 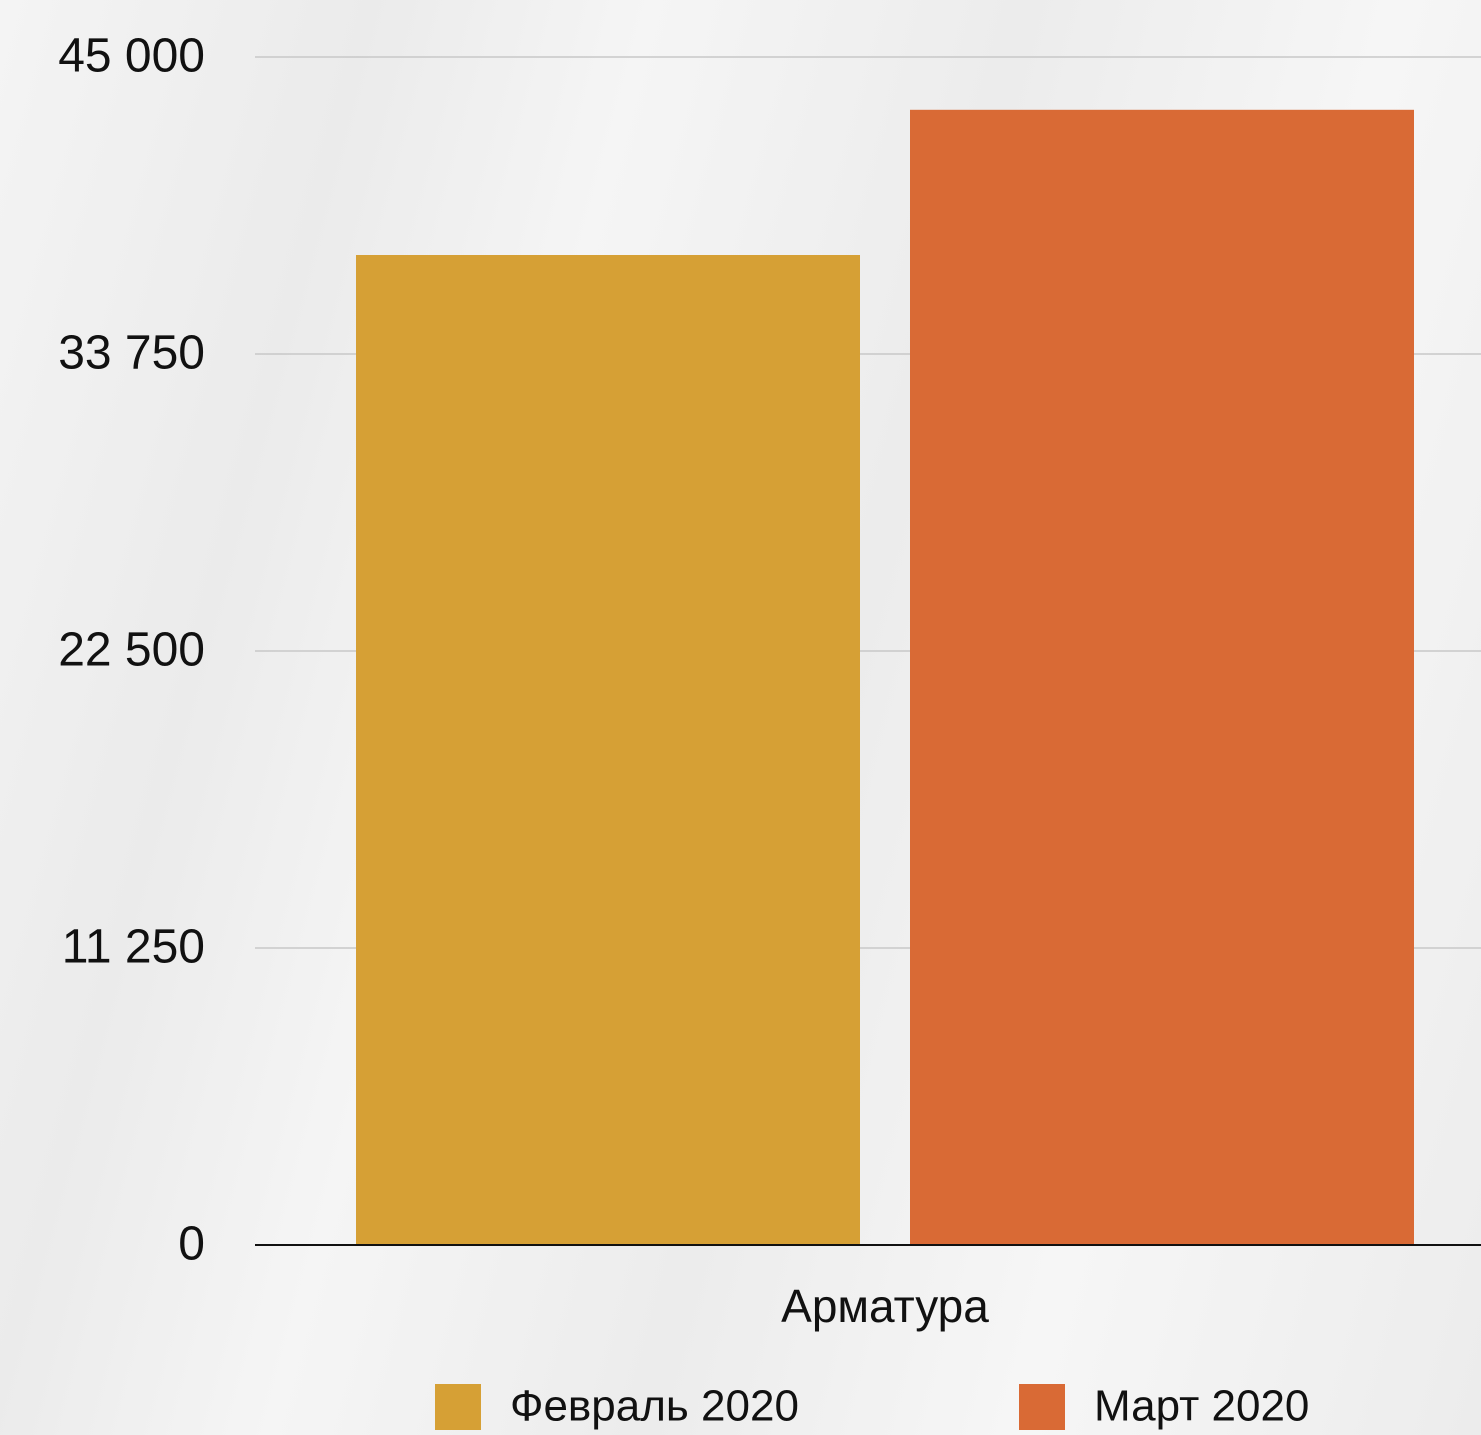 What do you see at coordinates (133, 947) in the screenshot?
I see `y-tick-label: 11 250` at bounding box center [133, 947].